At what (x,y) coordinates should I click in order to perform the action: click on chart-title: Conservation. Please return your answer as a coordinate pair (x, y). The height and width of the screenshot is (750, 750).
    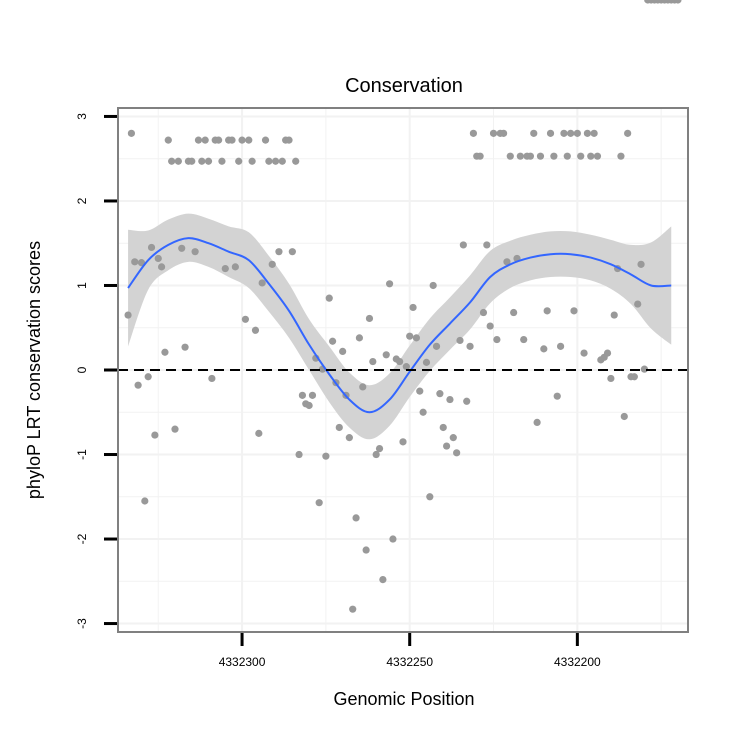
    Looking at the image, I should click on (404, 86).